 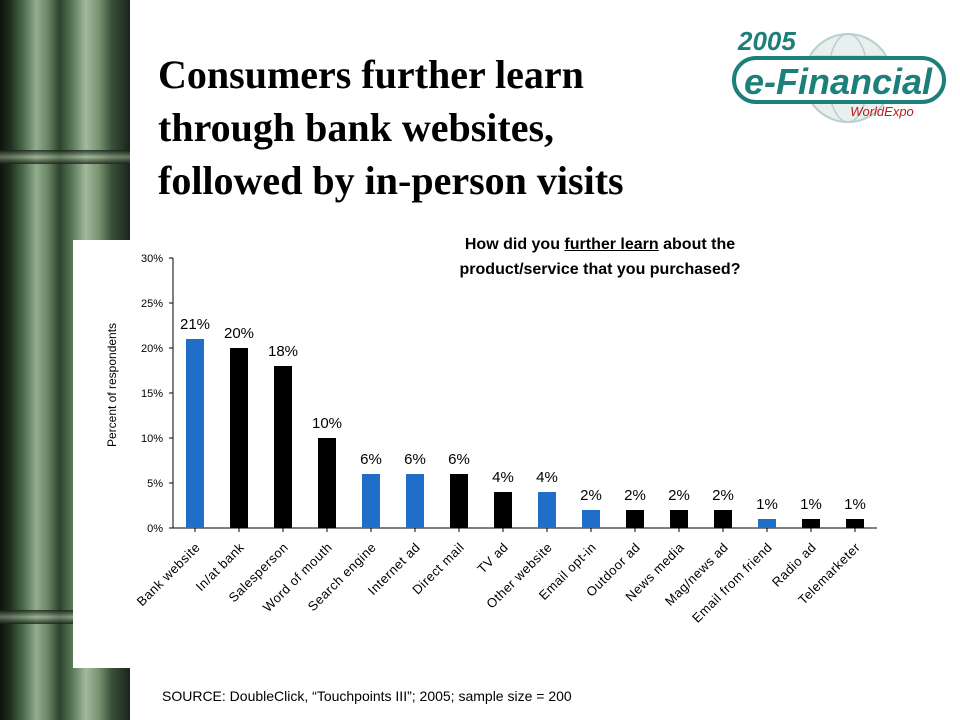 What do you see at coordinates (152, 259) in the screenshot?
I see `y-tick-label: 30%` at bounding box center [152, 259].